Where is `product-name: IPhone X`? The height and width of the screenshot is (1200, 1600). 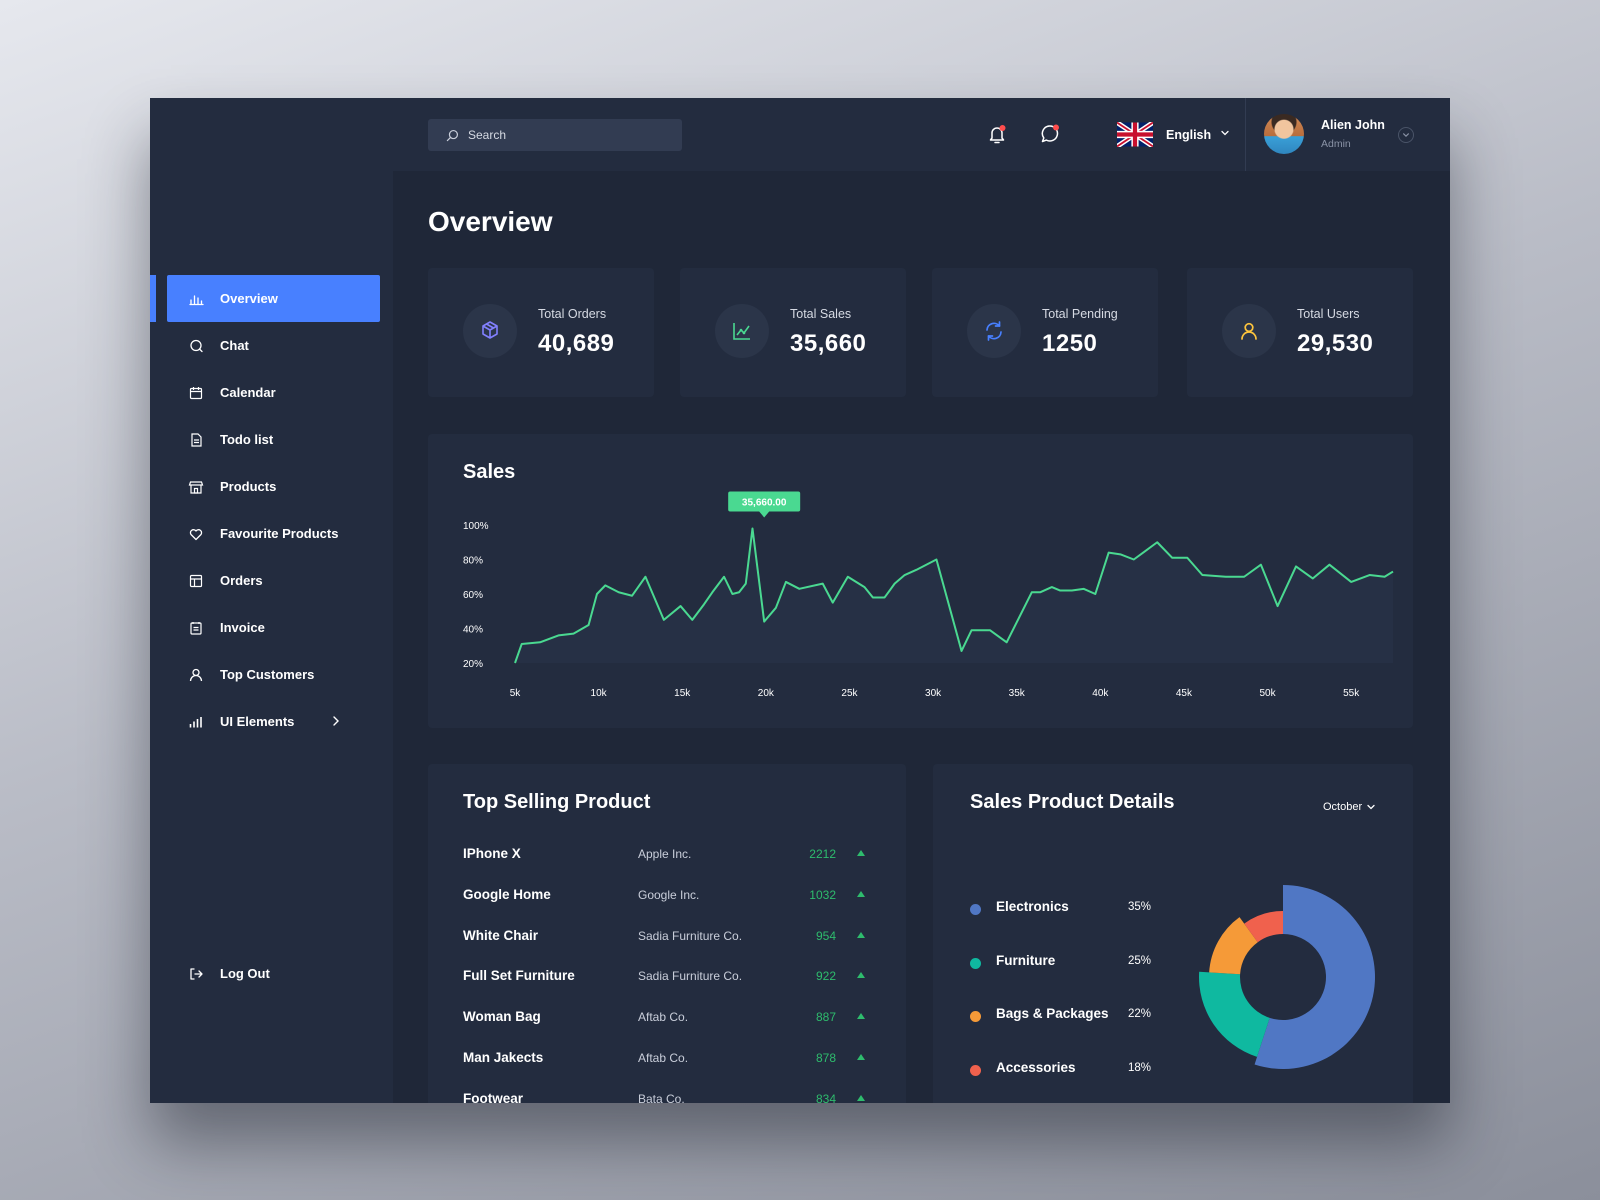
product-name: IPhone X is located at coordinates (492, 853).